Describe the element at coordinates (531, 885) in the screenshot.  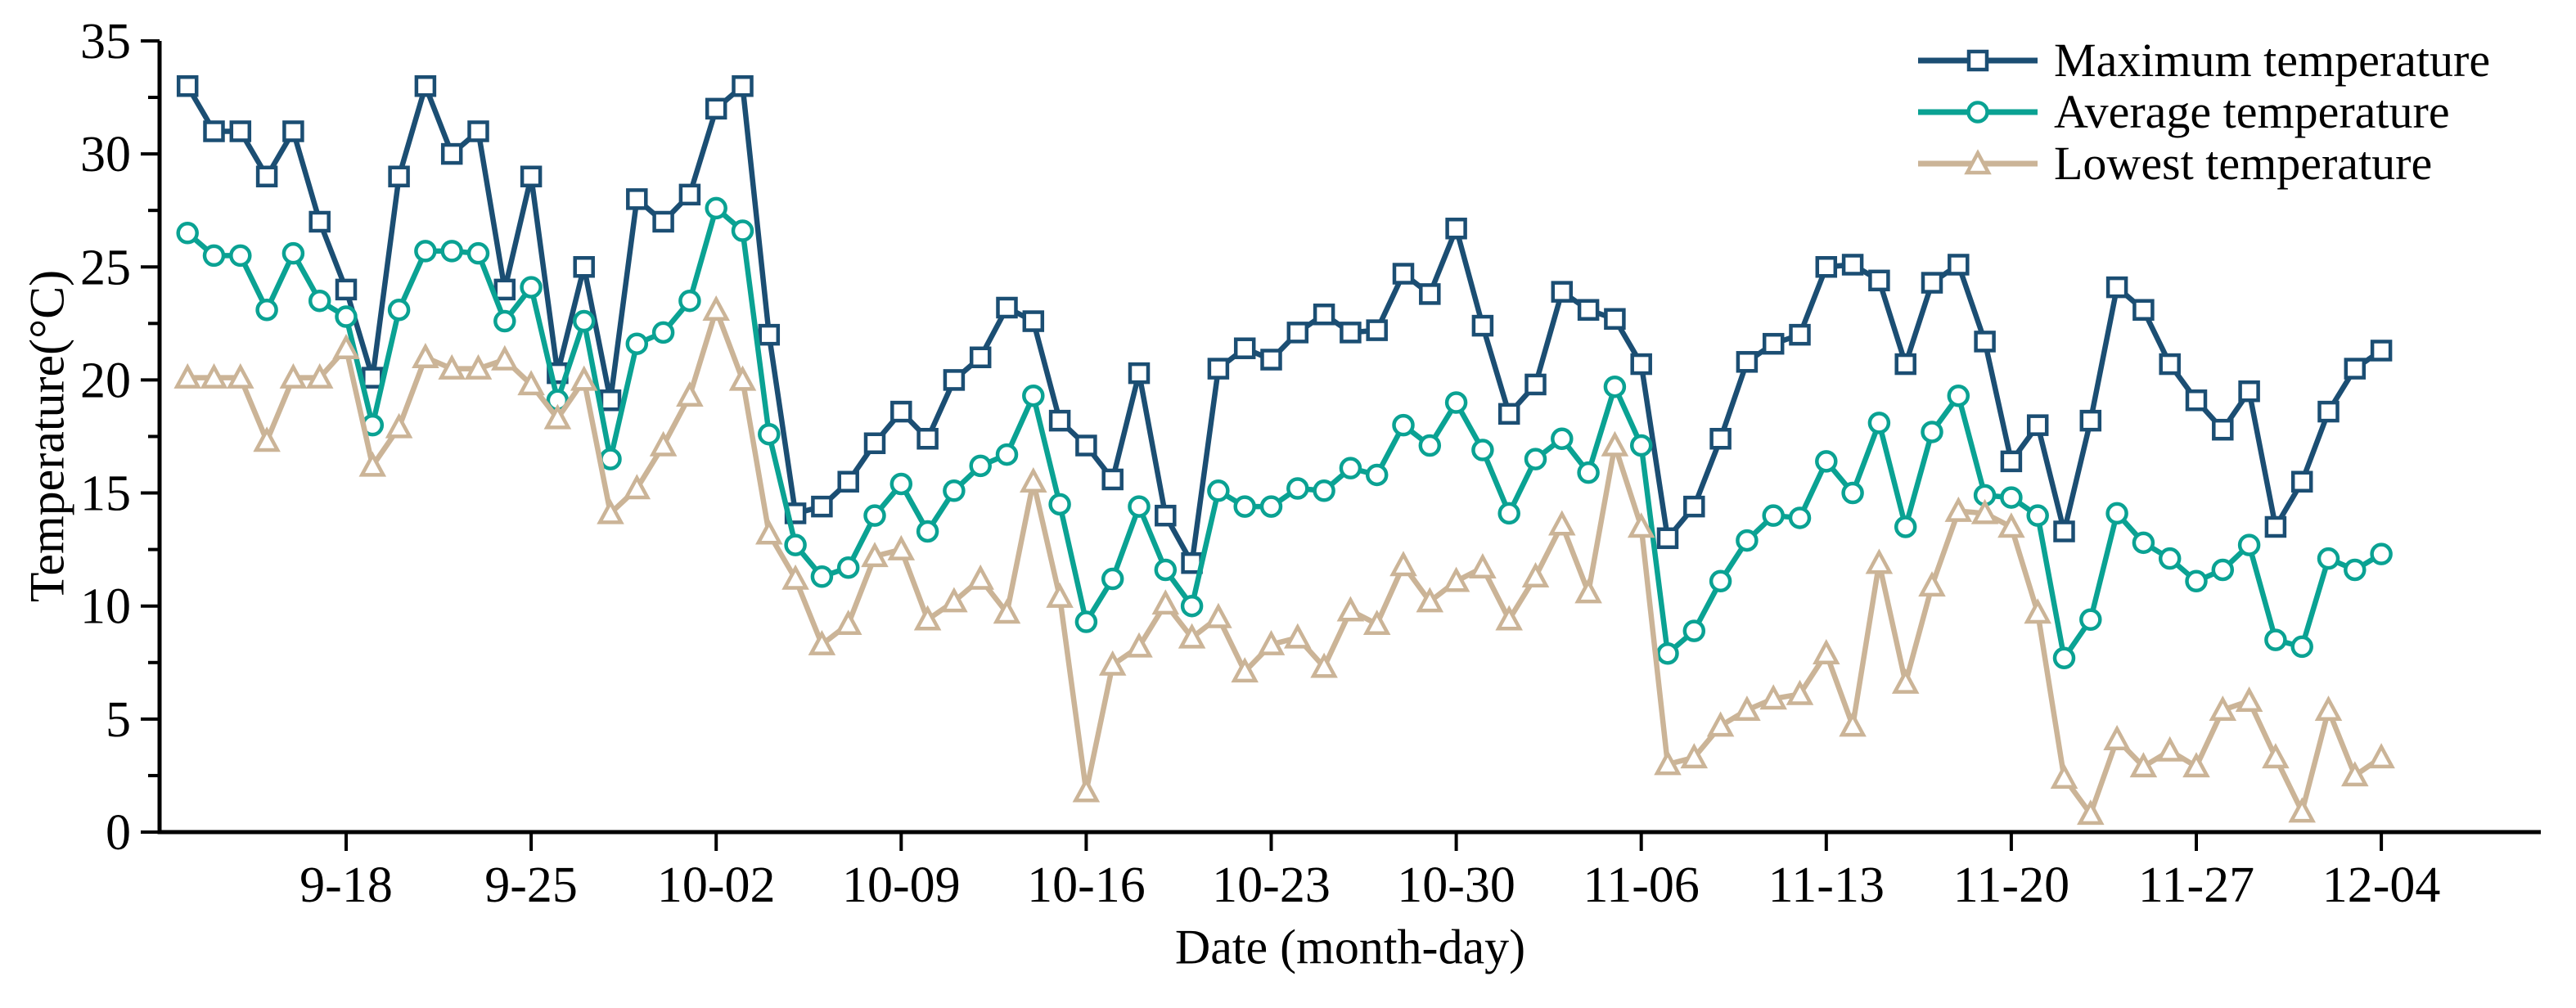
I see `x-tick-label: 9-25` at that location.